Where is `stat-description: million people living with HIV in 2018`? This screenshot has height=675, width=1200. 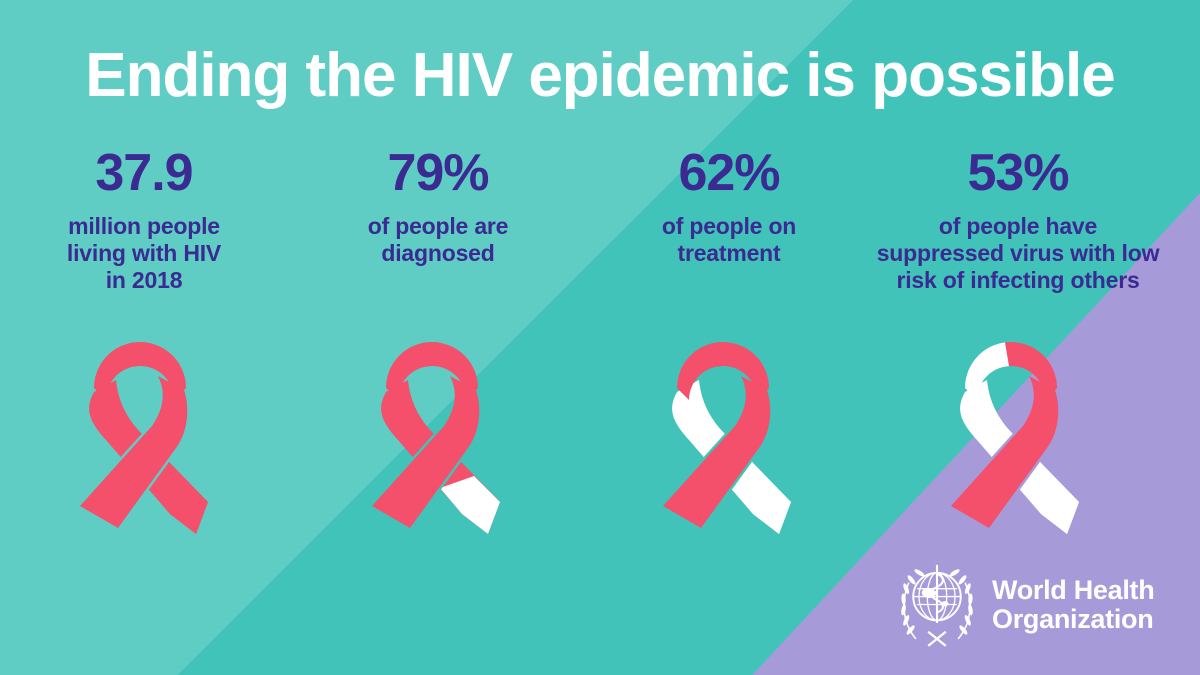 stat-description: million people living with HIV in 2018 is located at coordinates (144, 253).